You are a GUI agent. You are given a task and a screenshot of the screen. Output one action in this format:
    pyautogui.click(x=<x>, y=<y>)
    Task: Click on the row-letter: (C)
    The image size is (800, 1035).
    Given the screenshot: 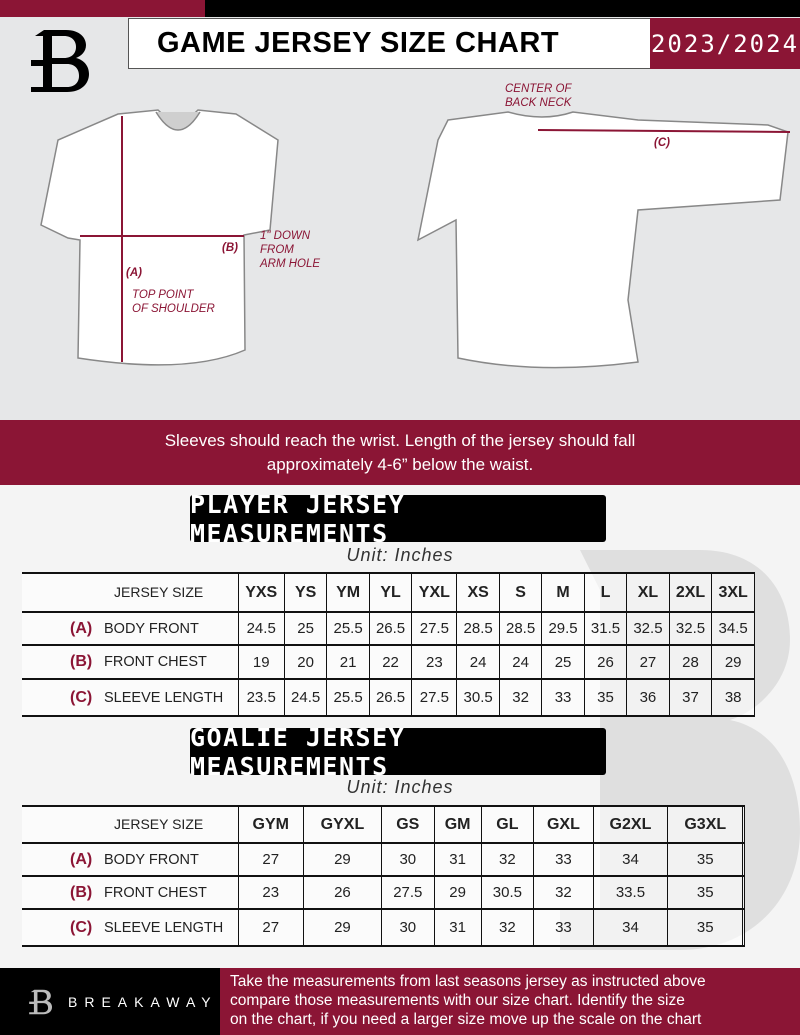 What is the action you would take?
    pyautogui.click(x=81, y=697)
    